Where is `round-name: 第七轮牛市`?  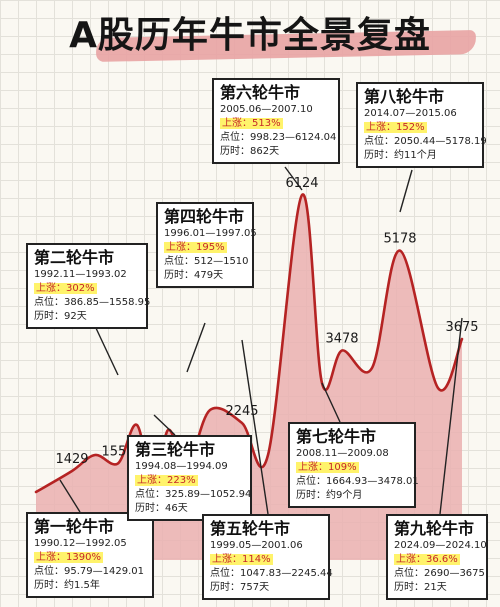 round-name: 第七轮牛市 is located at coordinates (336, 436).